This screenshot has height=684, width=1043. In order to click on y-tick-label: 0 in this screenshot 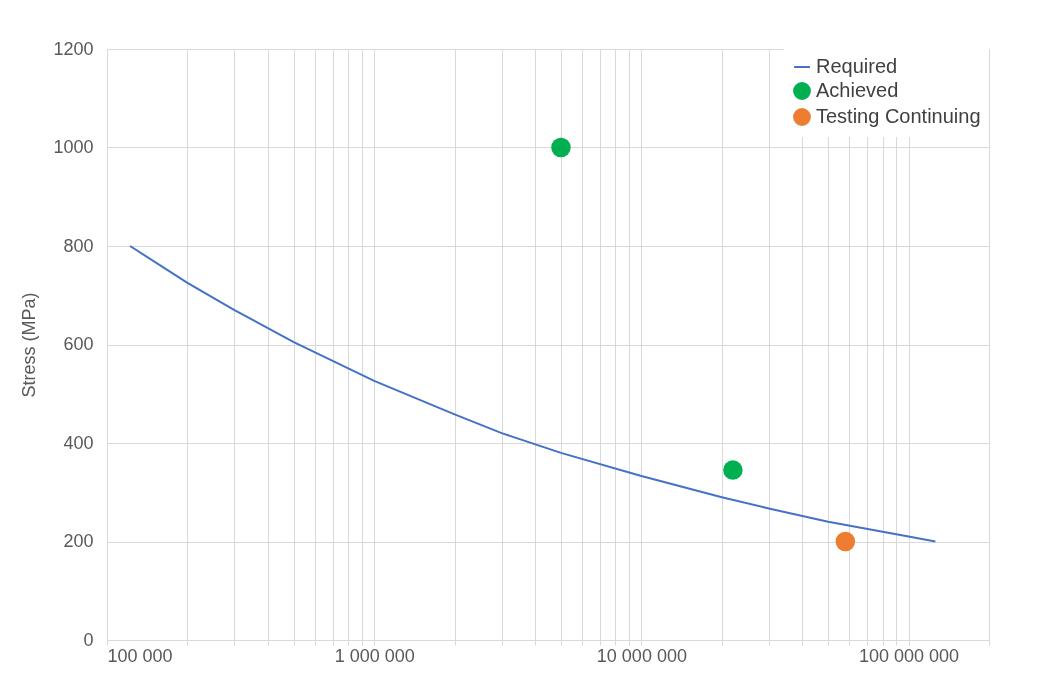, I will do `click(88, 639)`.